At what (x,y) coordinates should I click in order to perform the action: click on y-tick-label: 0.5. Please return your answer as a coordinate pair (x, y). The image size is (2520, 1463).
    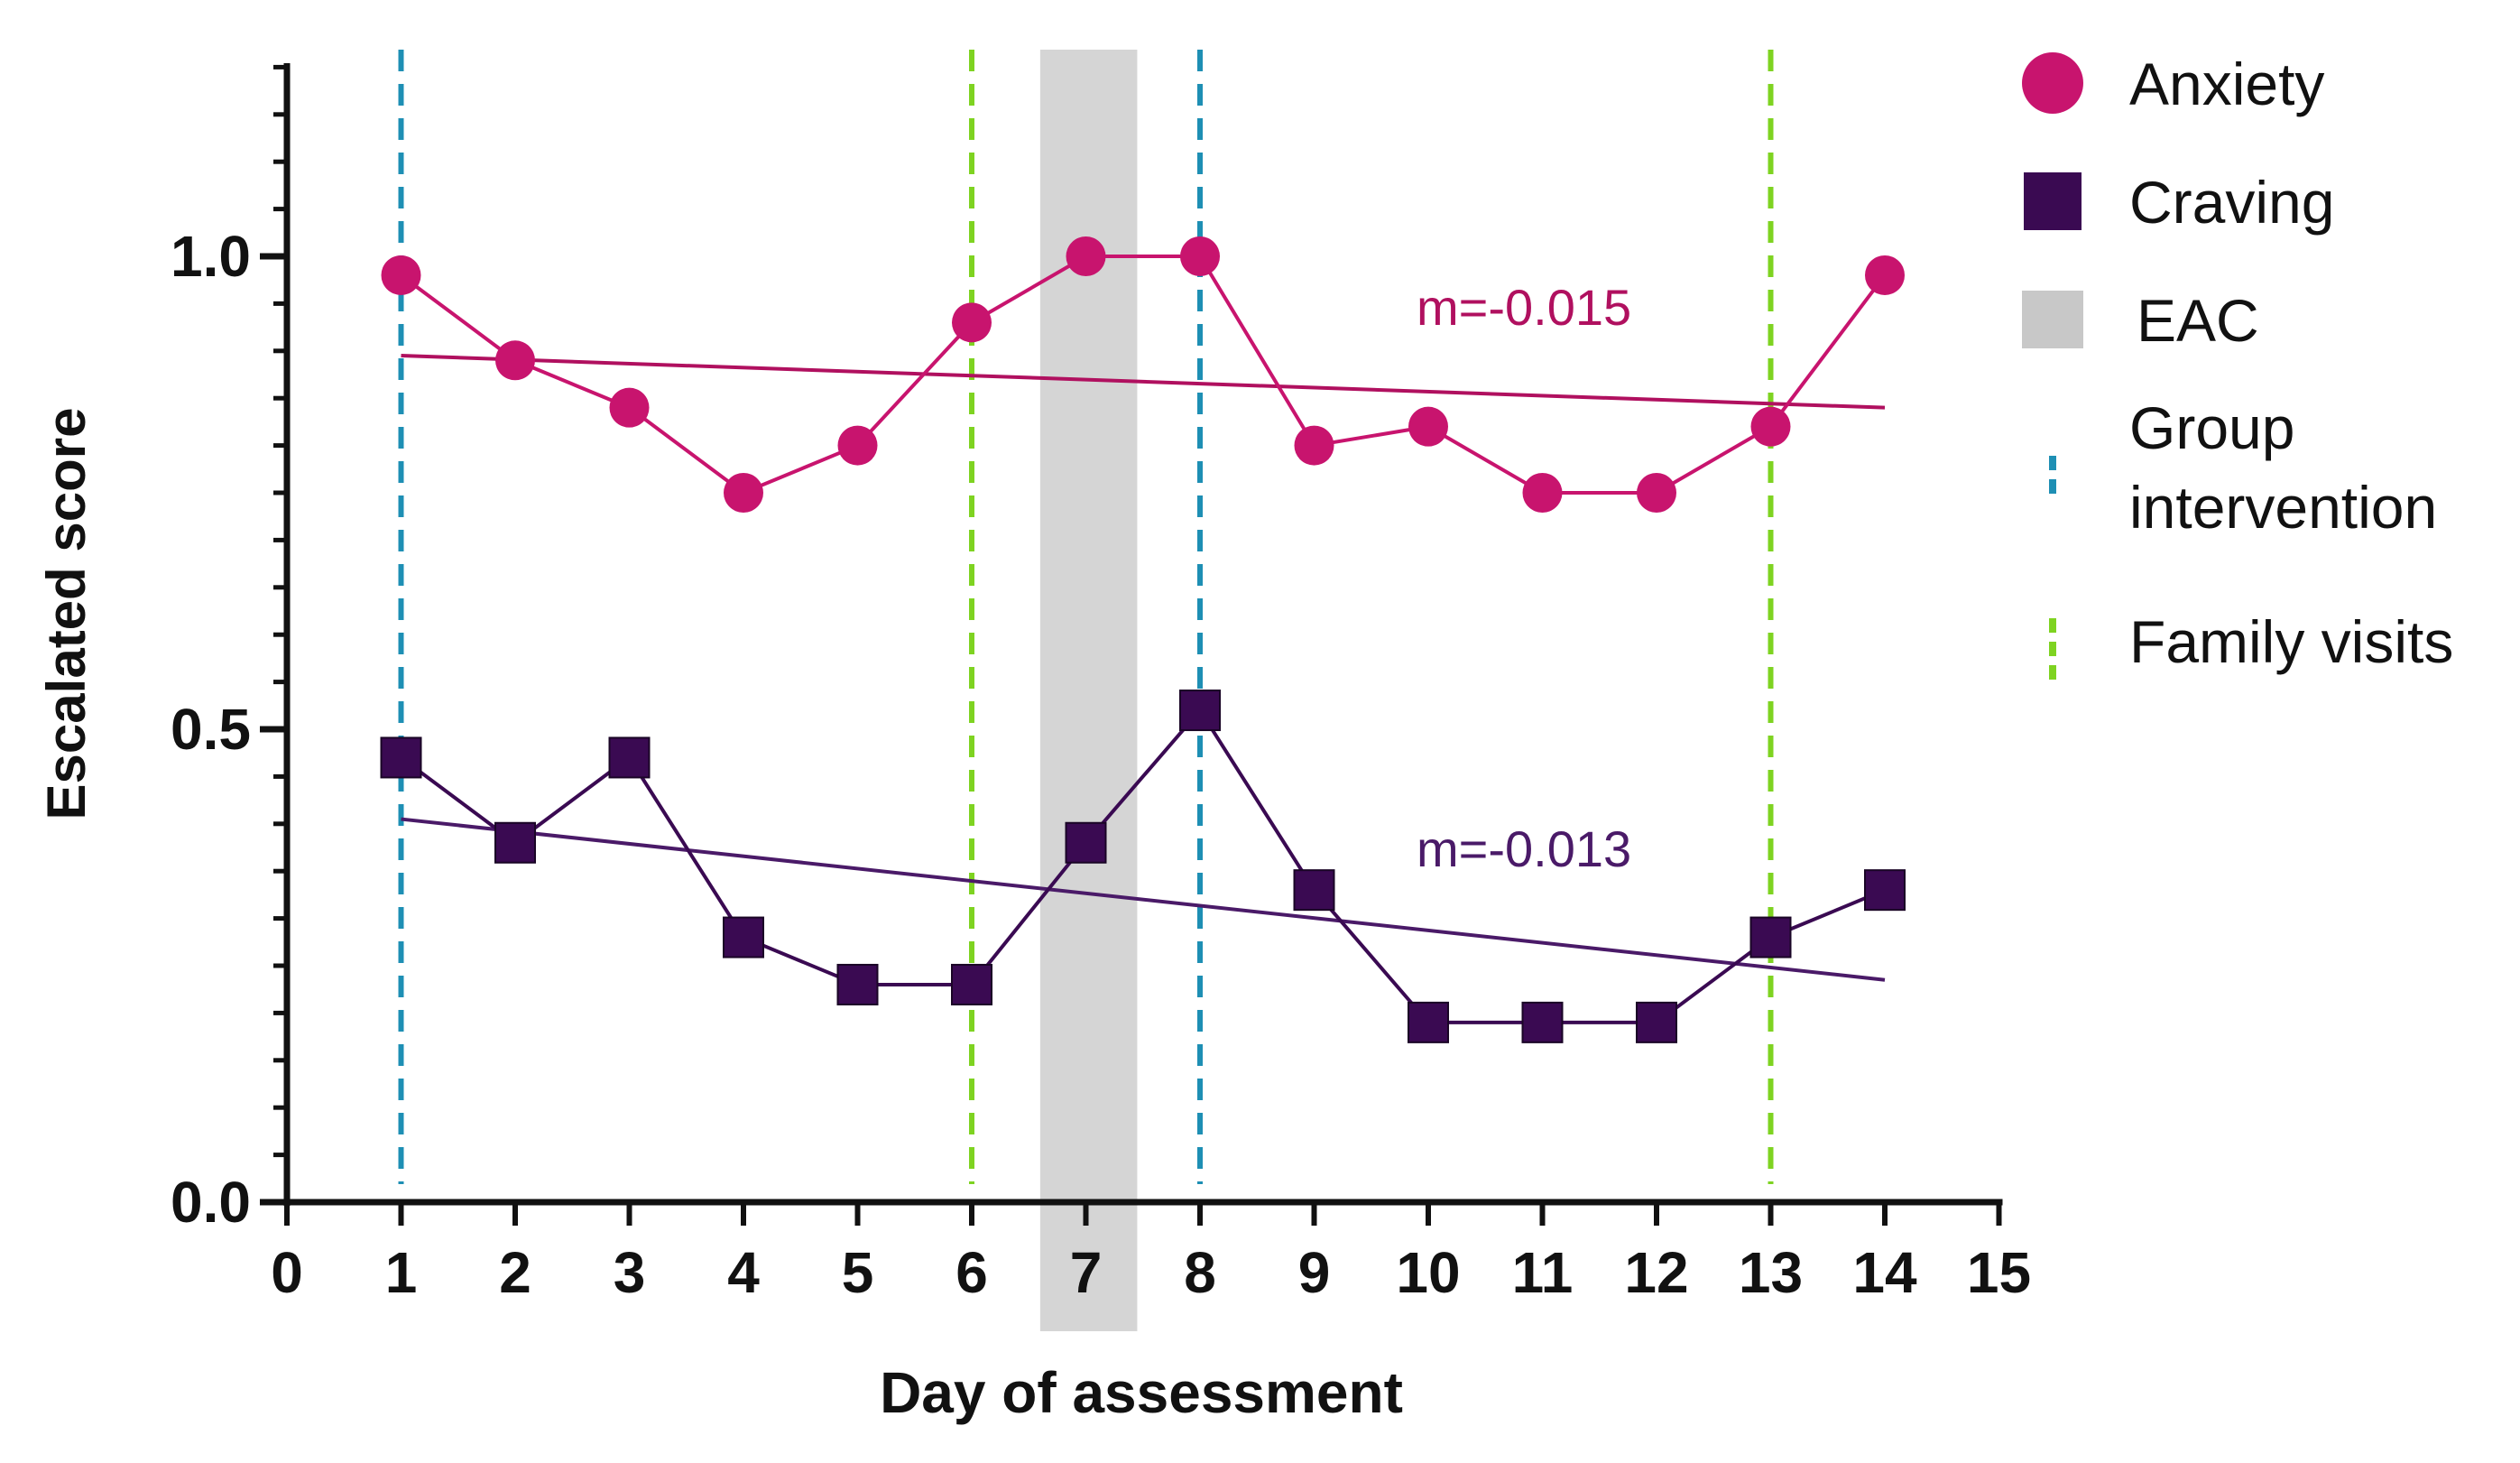
    Looking at the image, I should click on (211, 729).